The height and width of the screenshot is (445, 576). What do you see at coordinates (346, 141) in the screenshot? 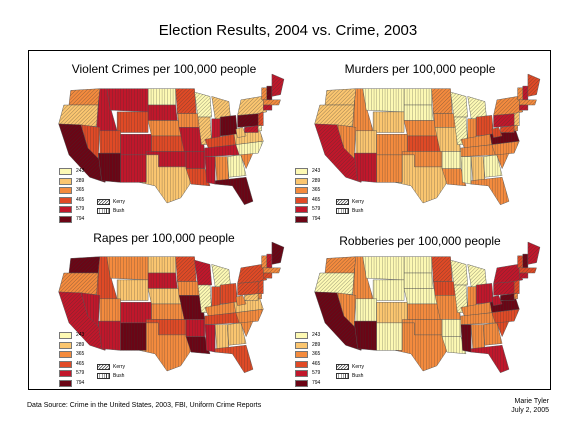
I see `state-nv-vote-pattern` at bounding box center [346, 141].